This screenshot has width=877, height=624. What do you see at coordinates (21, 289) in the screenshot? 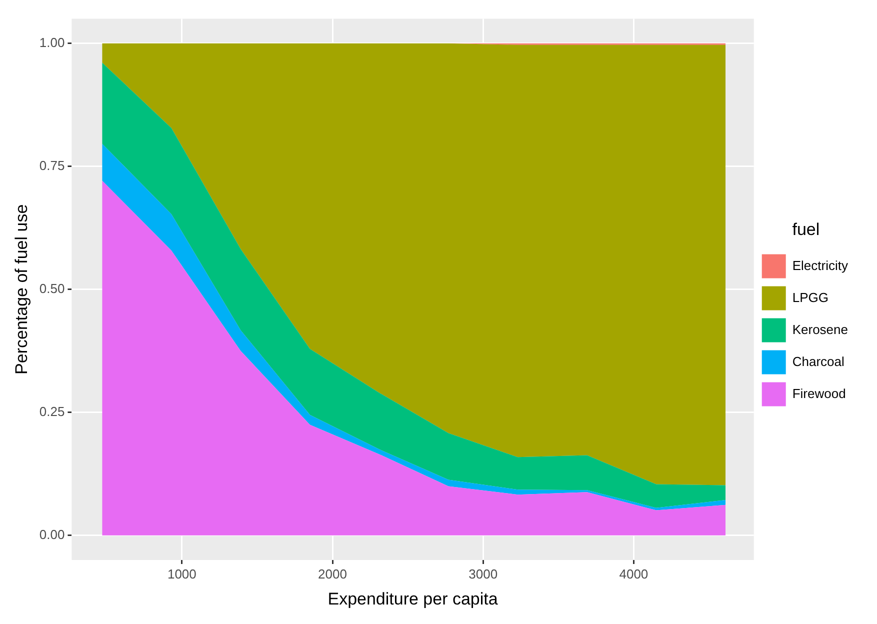
I see `y-axis-title: Percentage of fuel use` at bounding box center [21, 289].